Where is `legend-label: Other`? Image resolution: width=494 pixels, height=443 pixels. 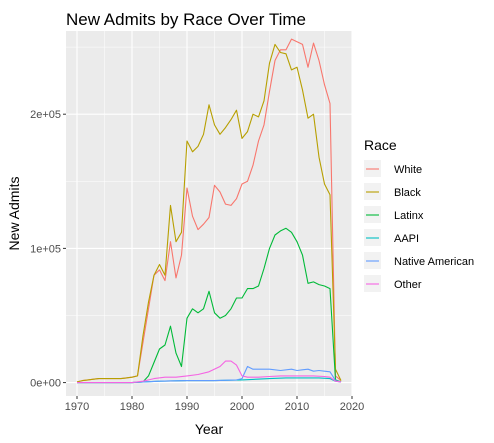 legend-label: Other is located at coordinates (408, 285).